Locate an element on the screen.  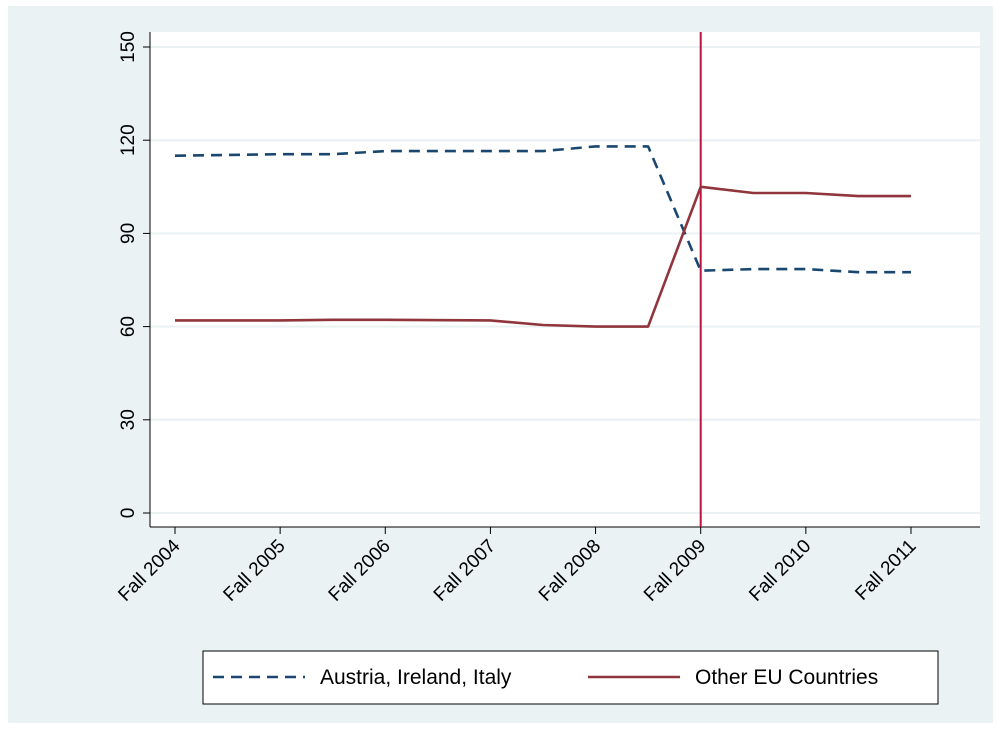
y-tick-label: 60 is located at coordinates (128, 326).